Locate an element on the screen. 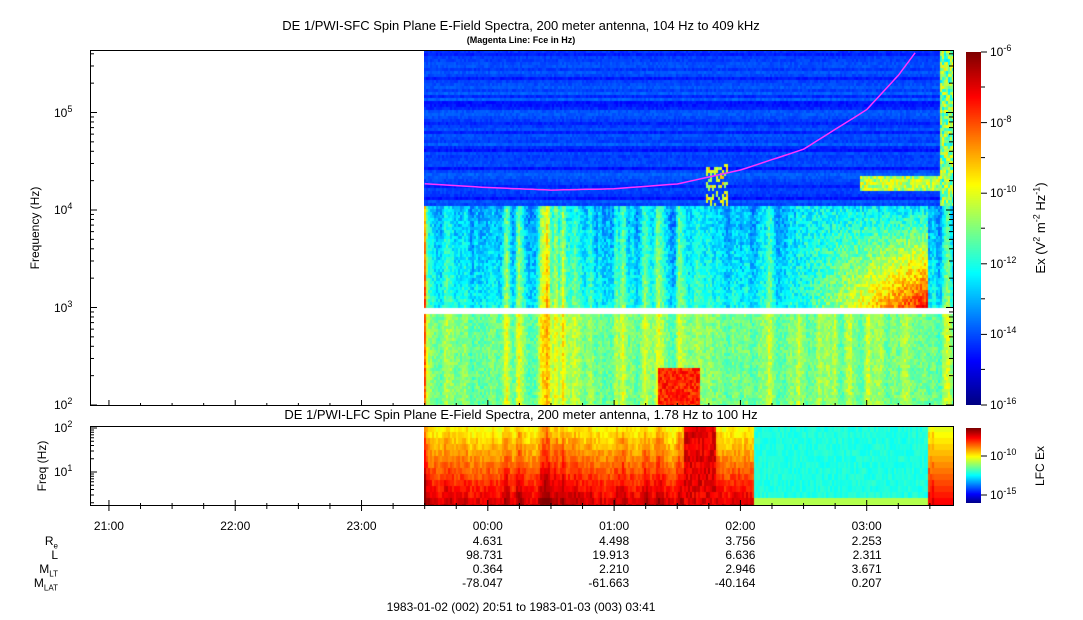  lfc-y-tick-label: 10² is located at coordinates (63, 427).